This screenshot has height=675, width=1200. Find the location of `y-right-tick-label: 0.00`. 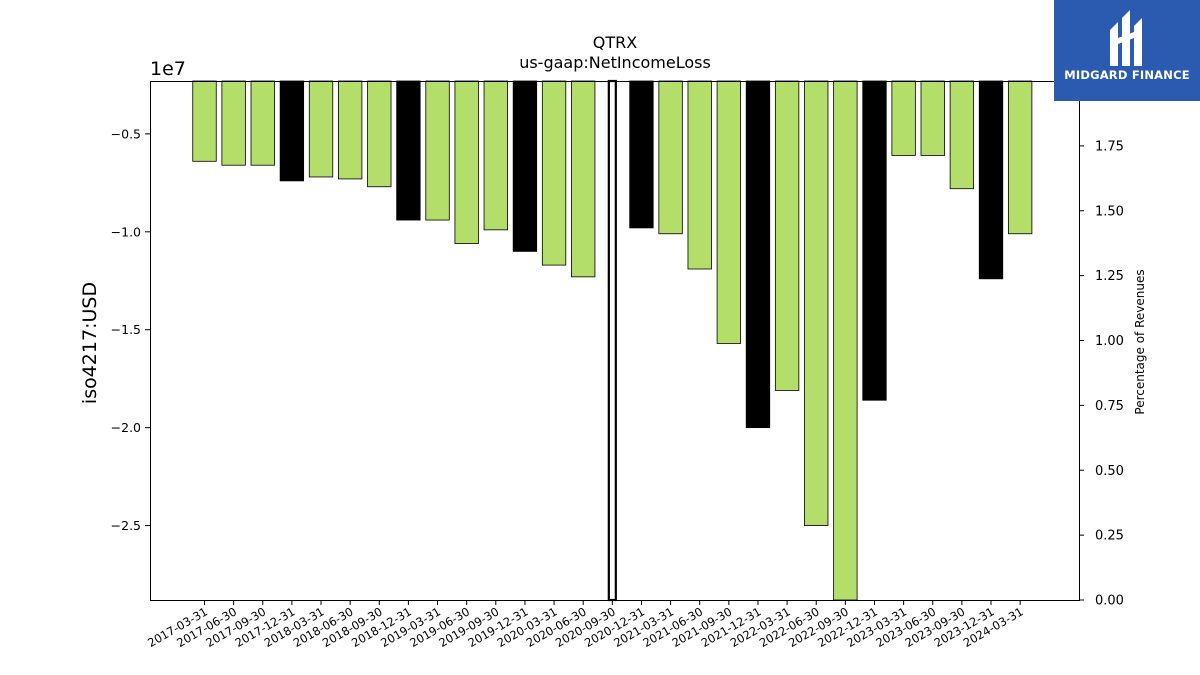

y-right-tick-label: 0.00 is located at coordinates (1109, 601).